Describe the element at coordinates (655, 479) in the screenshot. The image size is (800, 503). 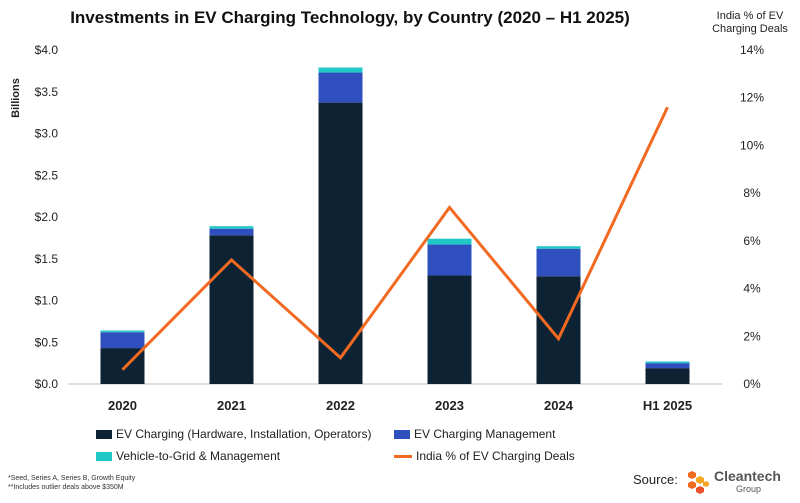
I see `source-label: Source:` at that location.